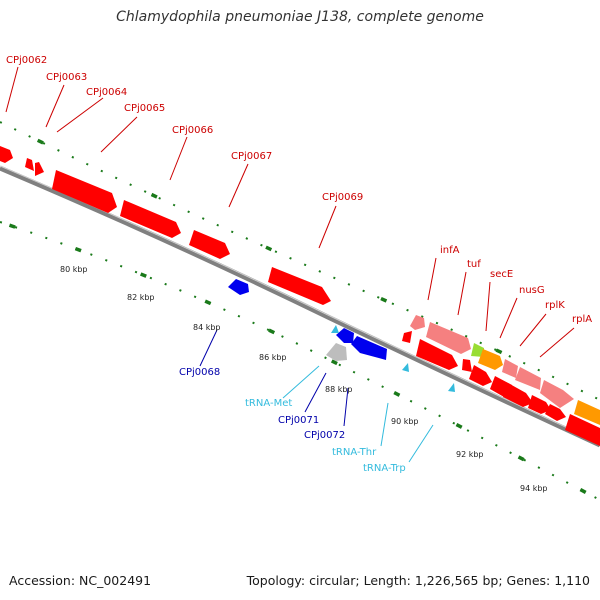 Image resolution: width=600 pixels, height=600 pixels. Describe the element at coordinates (451, 387) in the screenshot. I see `trna-trp` at that location.